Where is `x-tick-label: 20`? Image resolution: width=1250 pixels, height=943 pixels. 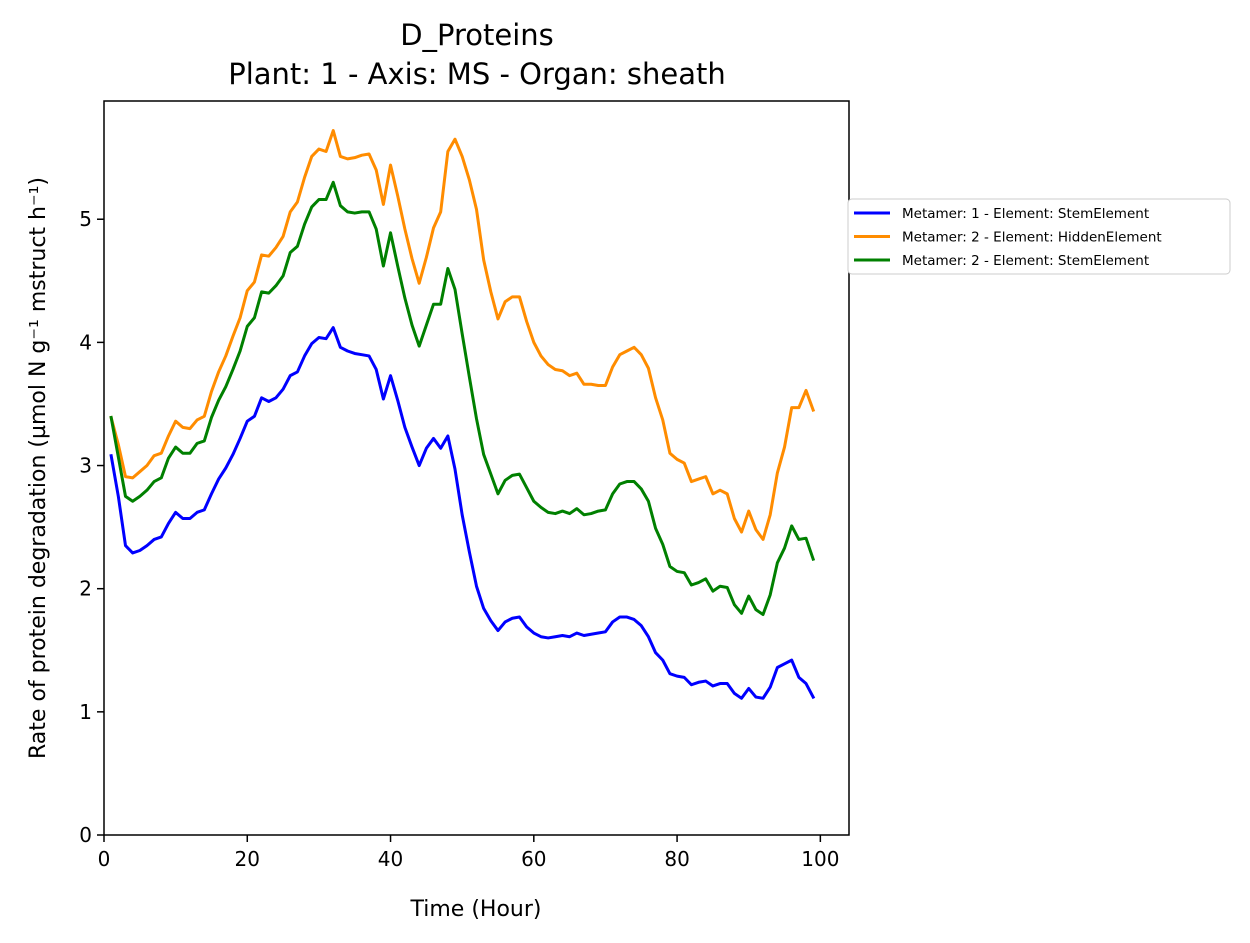 x-tick-label: 20 is located at coordinates (247, 859).